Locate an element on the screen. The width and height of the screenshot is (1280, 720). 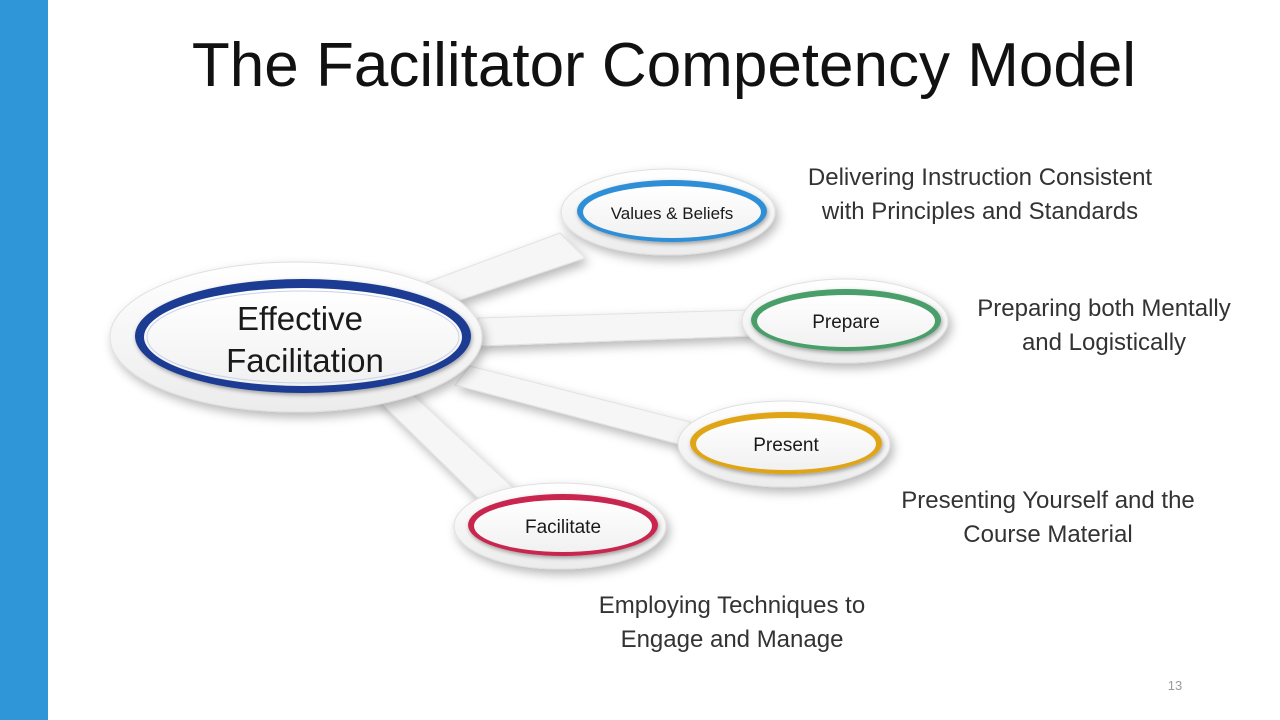
node-values-beliefs: Values & Beliefs is located at coordinates (668, 212).